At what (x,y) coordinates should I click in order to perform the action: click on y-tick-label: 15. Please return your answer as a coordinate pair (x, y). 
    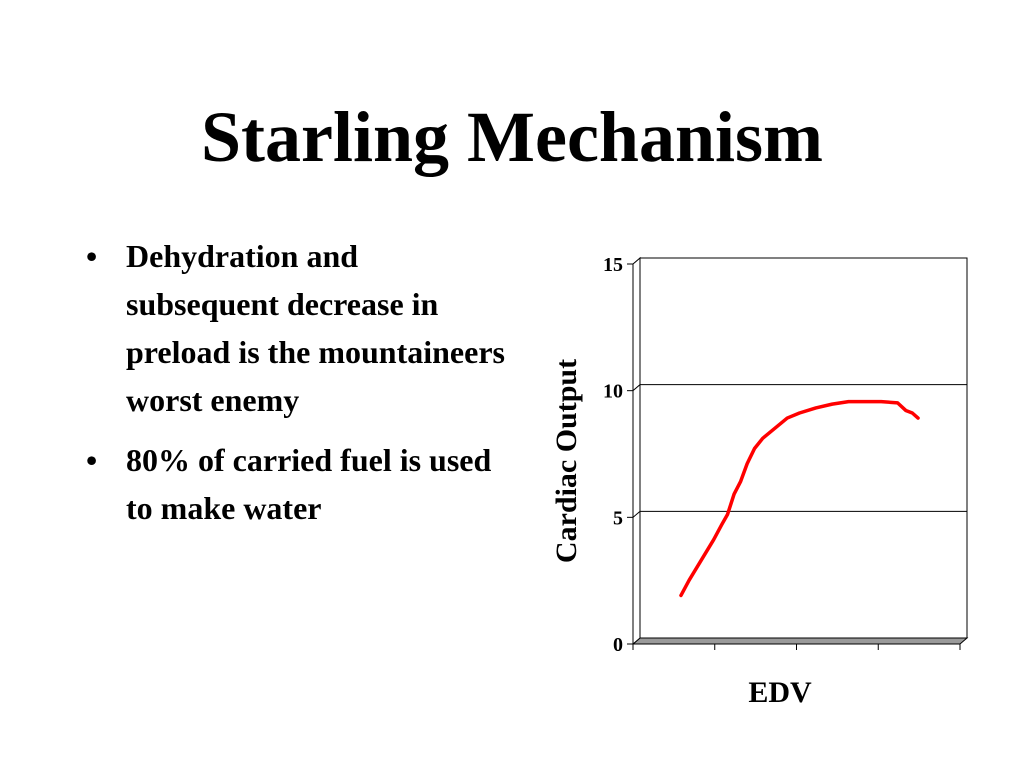
    Looking at the image, I should click on (613, 265).